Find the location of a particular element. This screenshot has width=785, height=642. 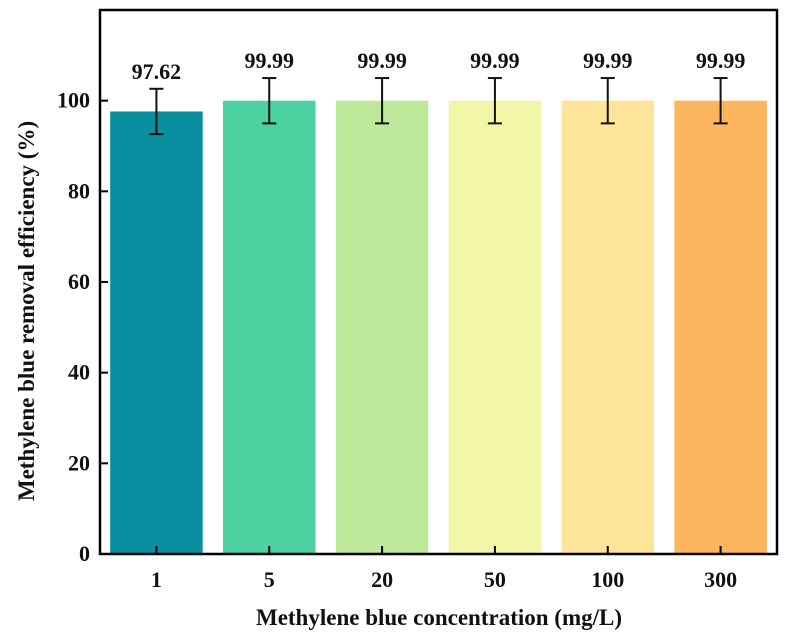

x-tick-label: 100 is located at coordinates (607, 579).